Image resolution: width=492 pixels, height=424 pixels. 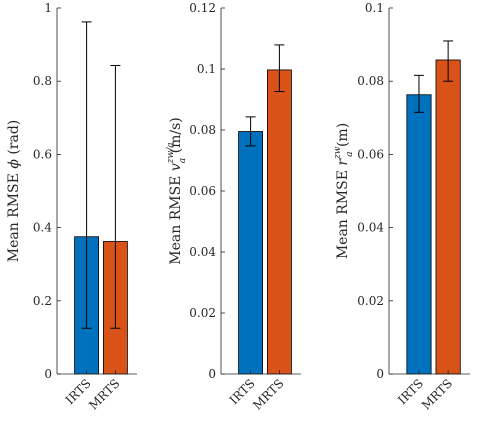 What do you see at coordinates (48, 8) in the screenshot?
I see `y-tick-label: 1` at bounding box center [48, 8].